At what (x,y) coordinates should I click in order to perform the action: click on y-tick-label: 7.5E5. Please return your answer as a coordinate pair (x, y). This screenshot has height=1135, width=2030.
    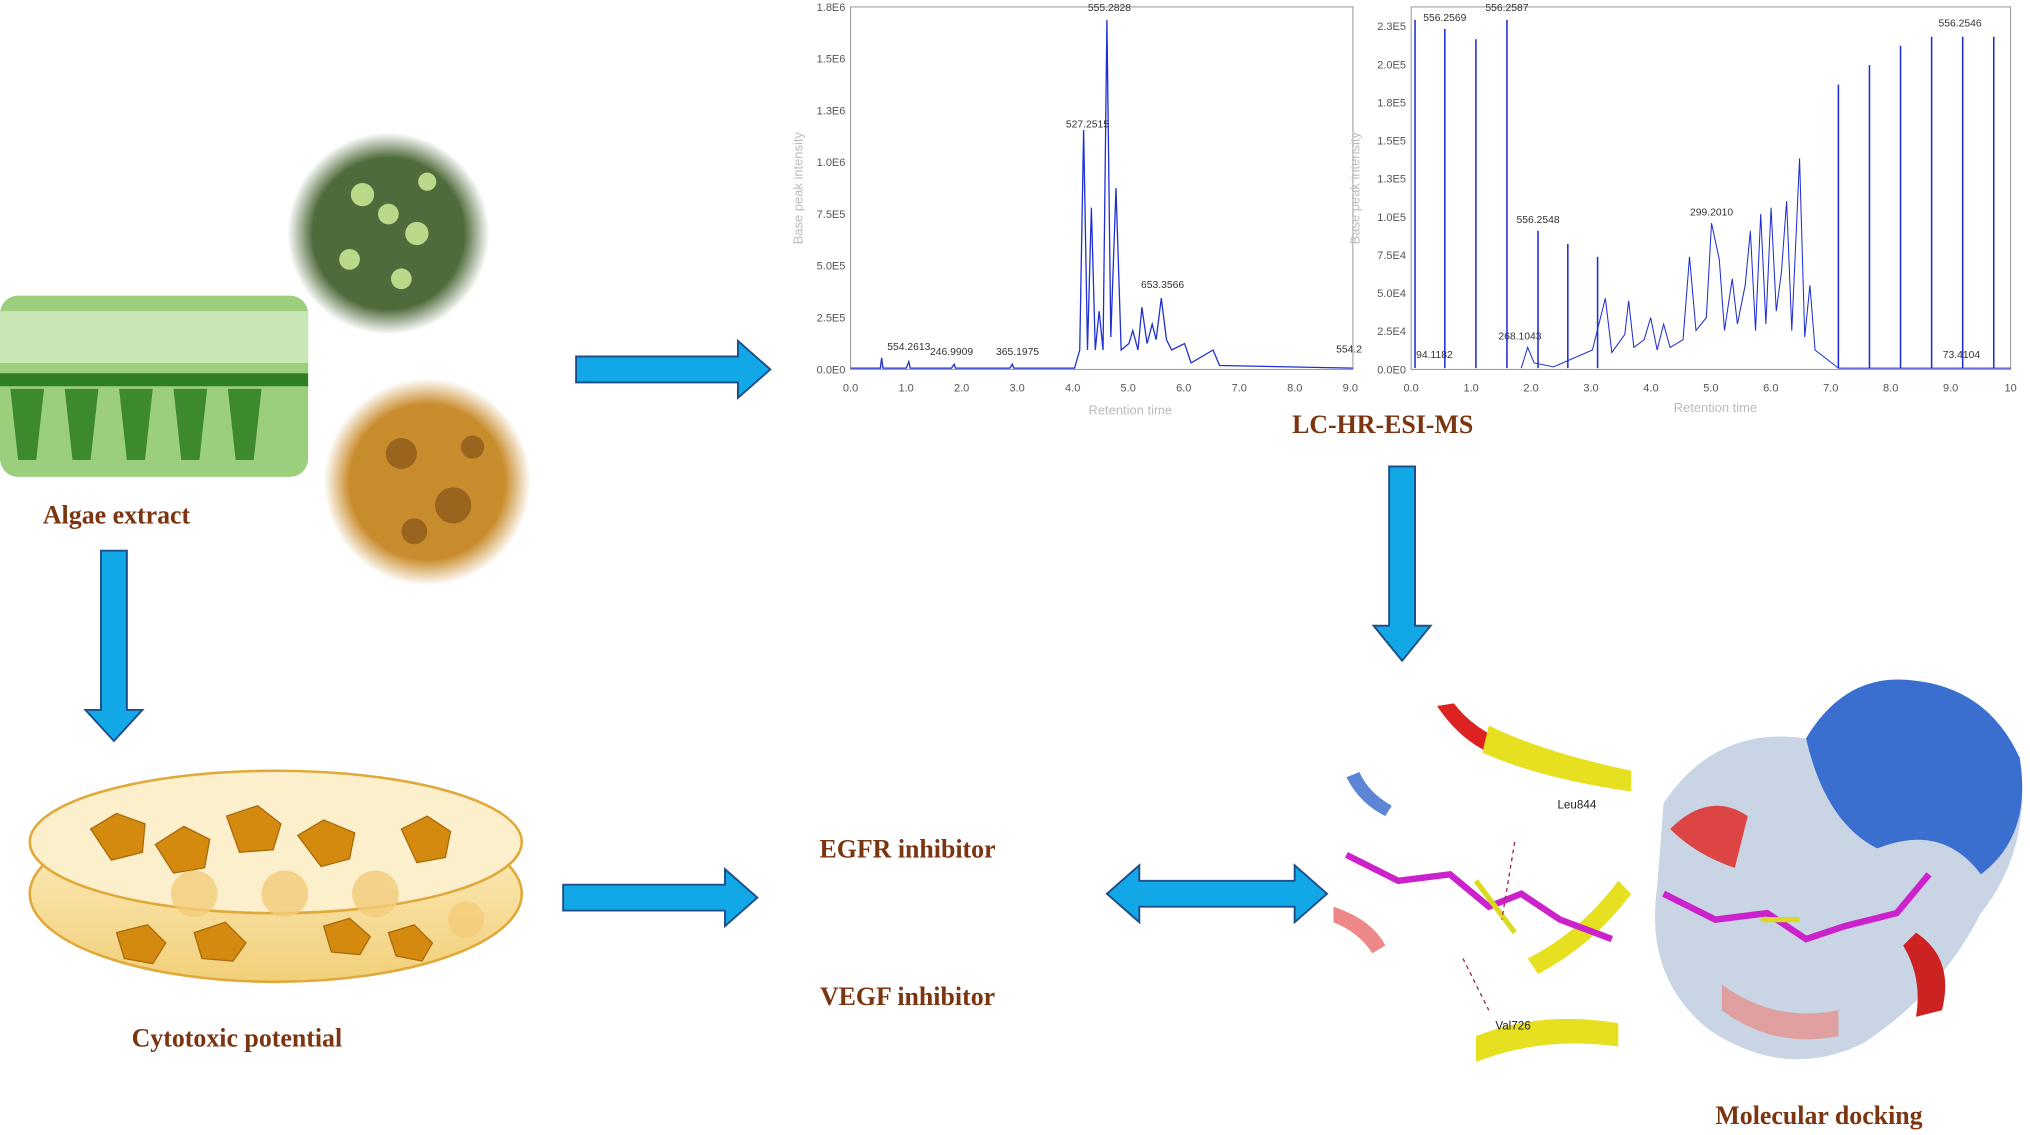
    Looking at the image, I should click on (831, 215).